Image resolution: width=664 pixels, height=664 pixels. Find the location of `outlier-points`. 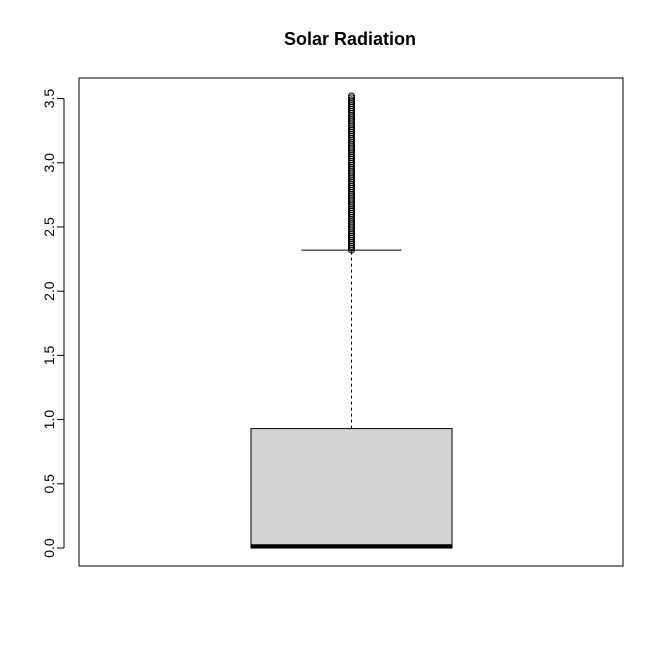

outlier-points is located at coordinates (351, 173).